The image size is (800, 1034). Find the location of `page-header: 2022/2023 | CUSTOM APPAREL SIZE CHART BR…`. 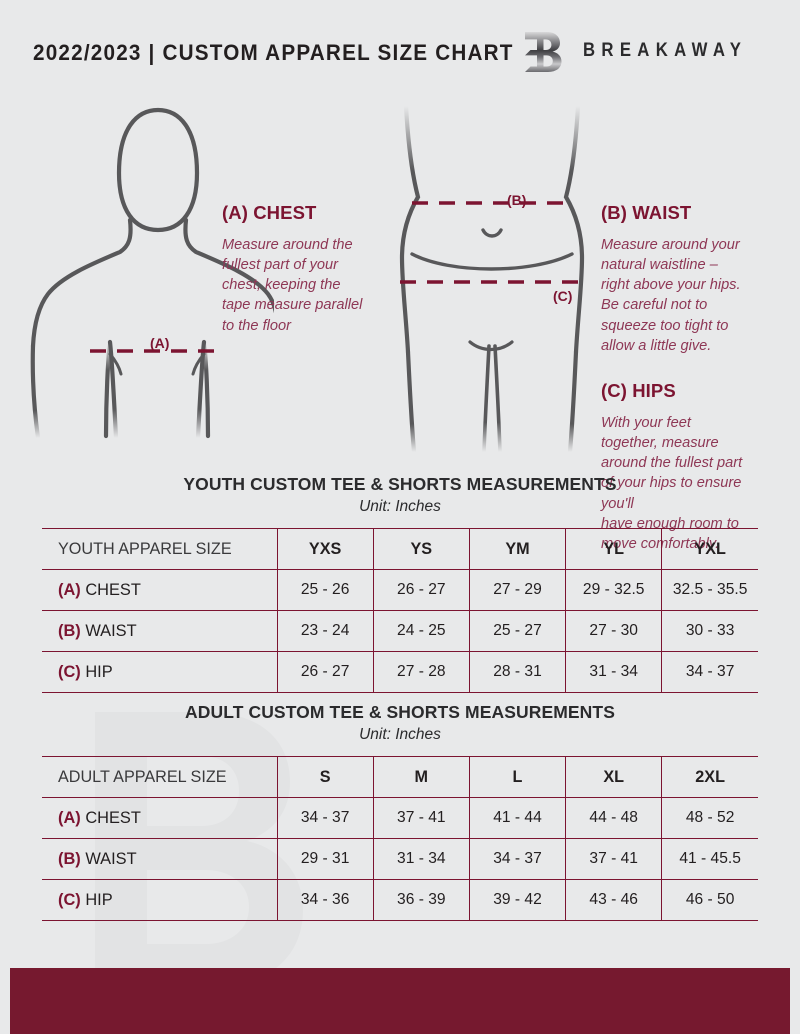

page-header: 2022/2023 | CUSTOM APPAREL SIZE CHART BR… is located at coordinates (400, 48).